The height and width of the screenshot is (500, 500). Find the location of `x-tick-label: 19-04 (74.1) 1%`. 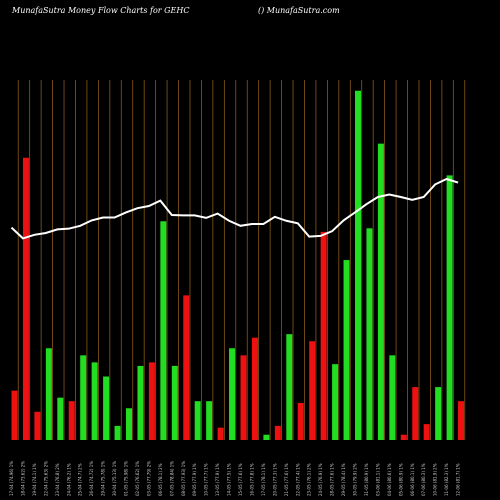

x-tick-label: 19-04 (74.1) 1% is located at coordinates (34, 479).